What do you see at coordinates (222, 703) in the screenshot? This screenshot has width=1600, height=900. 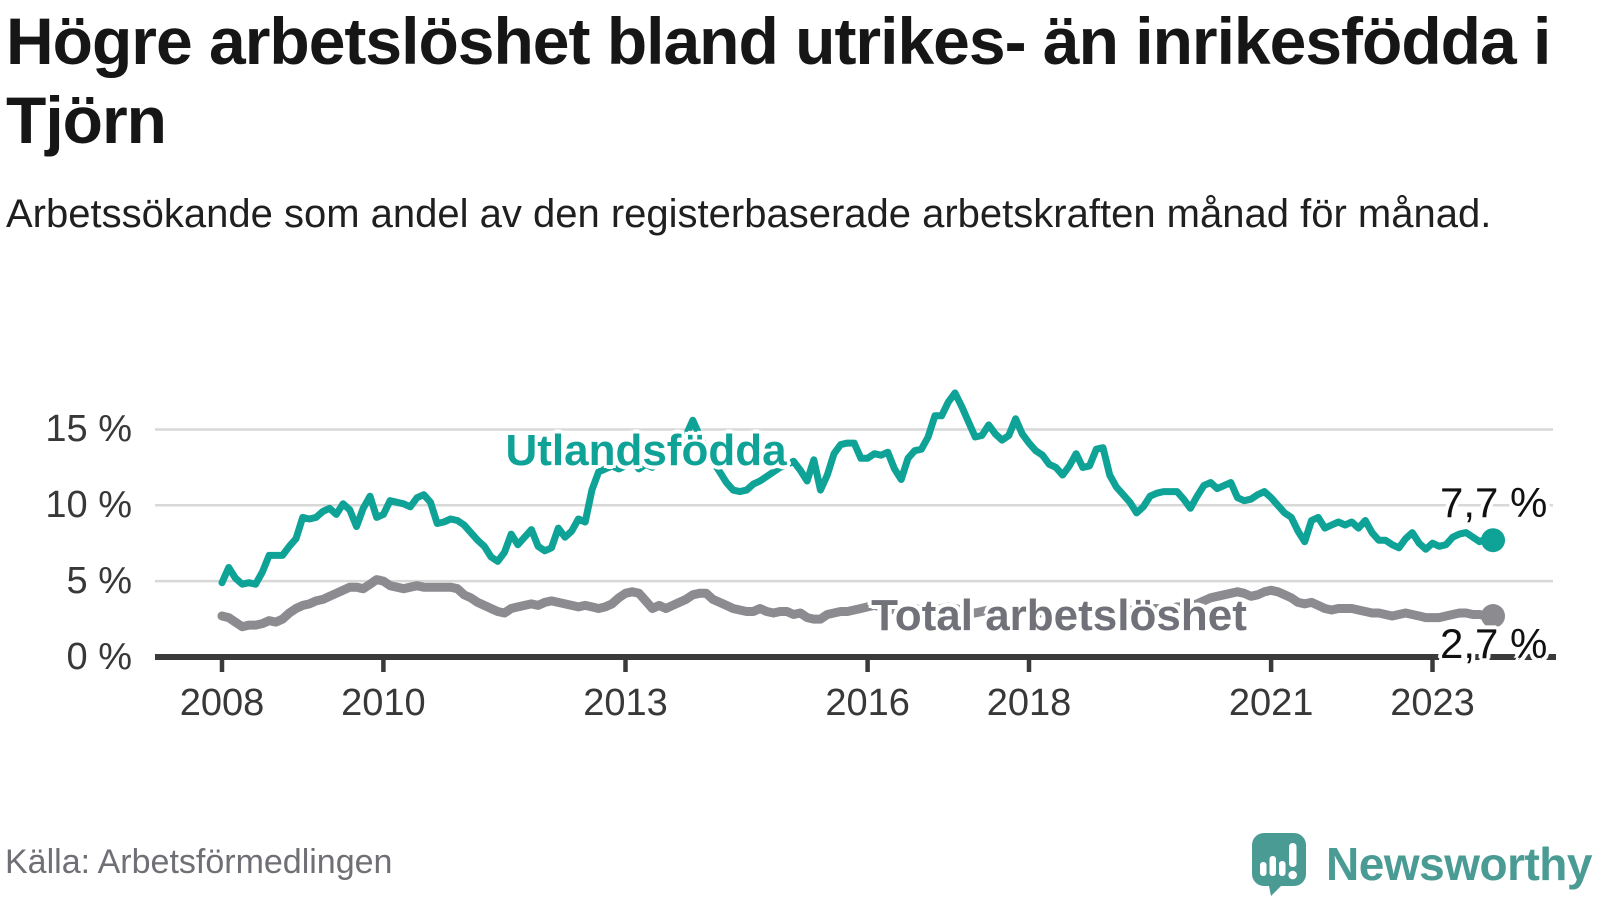 I see `x-tick-label-2008: 2008` at bounding box center [222, 703].